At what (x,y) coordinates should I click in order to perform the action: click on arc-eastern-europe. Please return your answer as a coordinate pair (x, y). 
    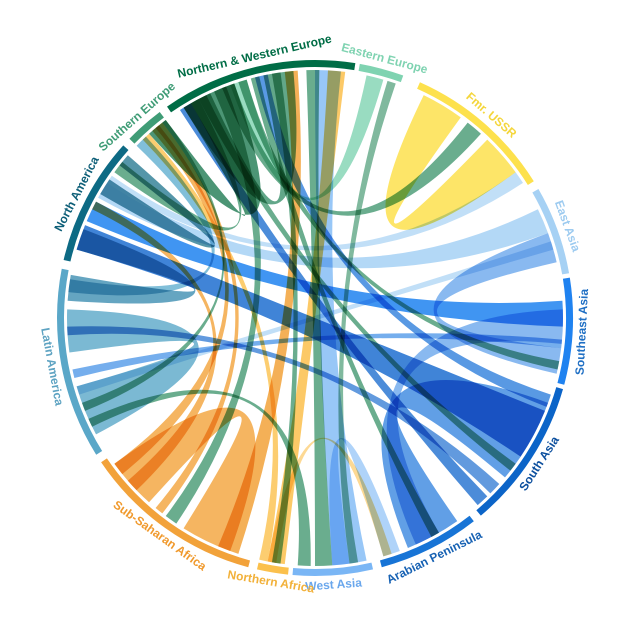
    Looking at the image, I should click on (381, 73).